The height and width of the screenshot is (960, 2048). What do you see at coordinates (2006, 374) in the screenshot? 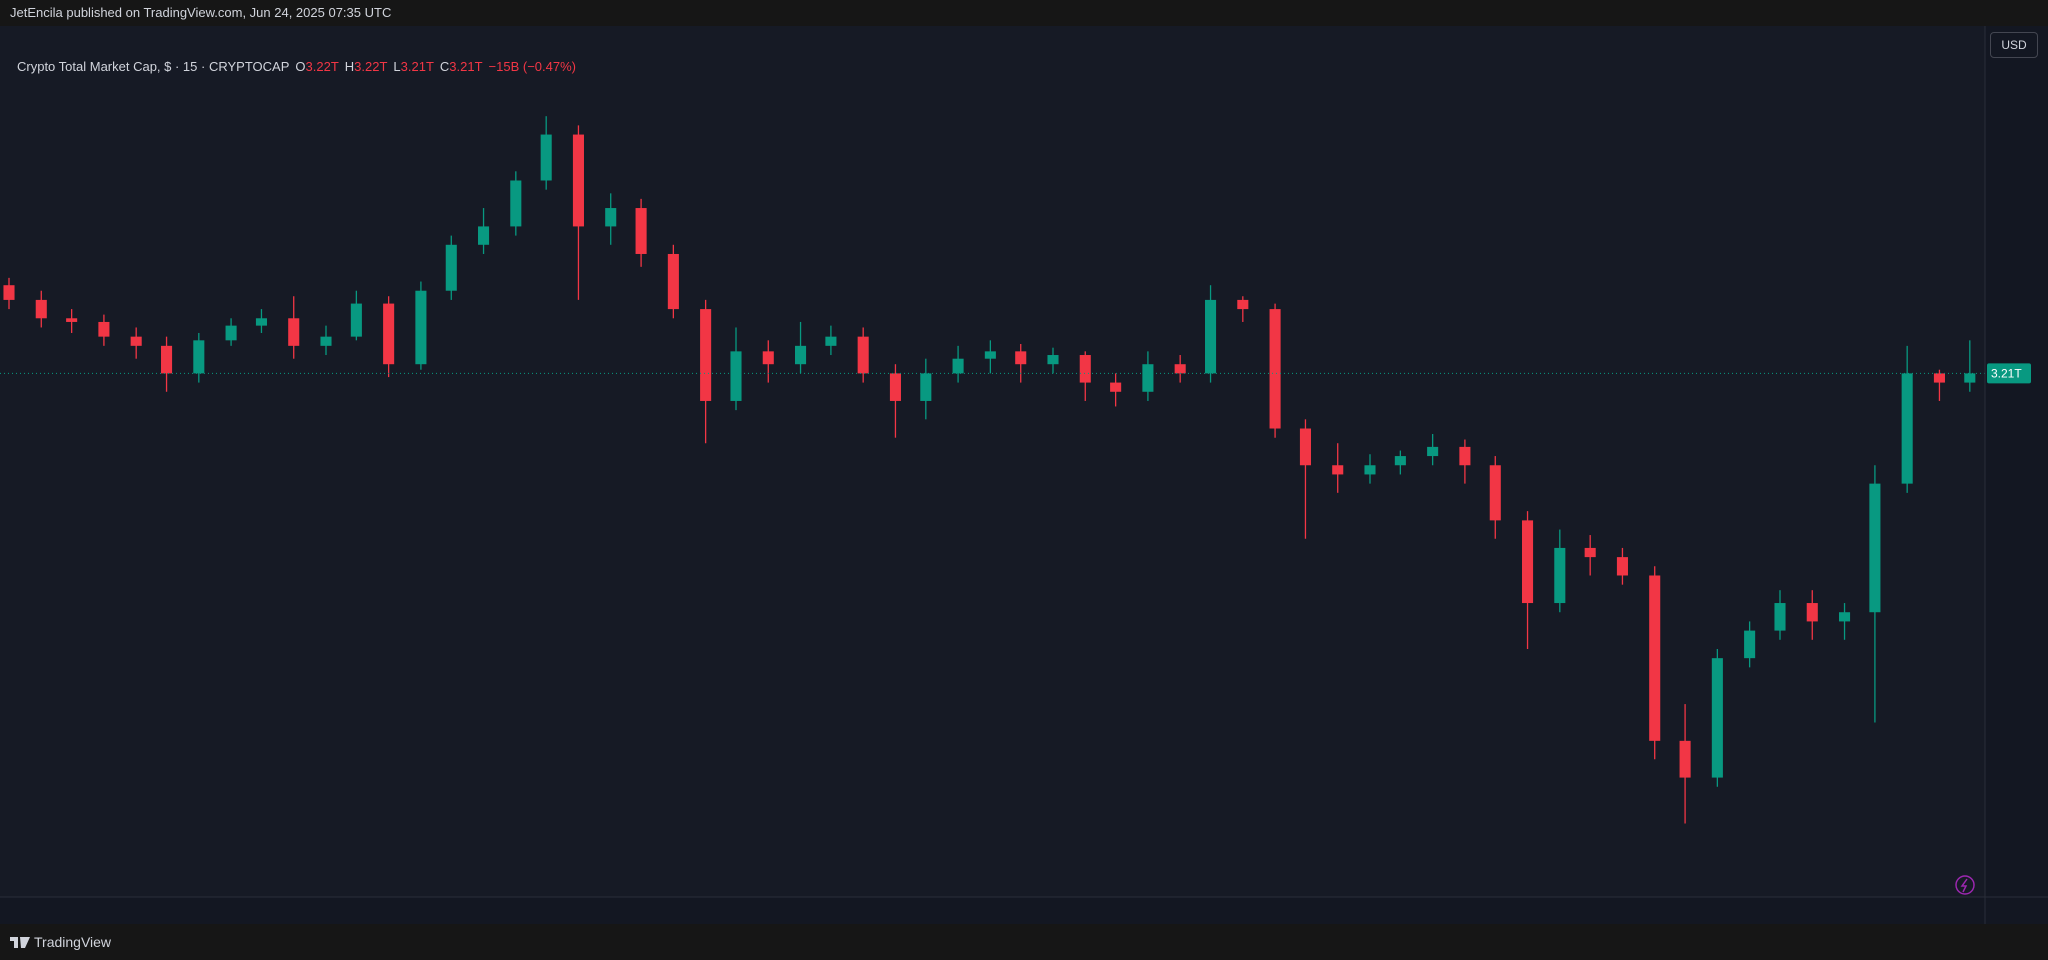
I see `last-price-label: 3.21T` at bounding box center [2006, 374].